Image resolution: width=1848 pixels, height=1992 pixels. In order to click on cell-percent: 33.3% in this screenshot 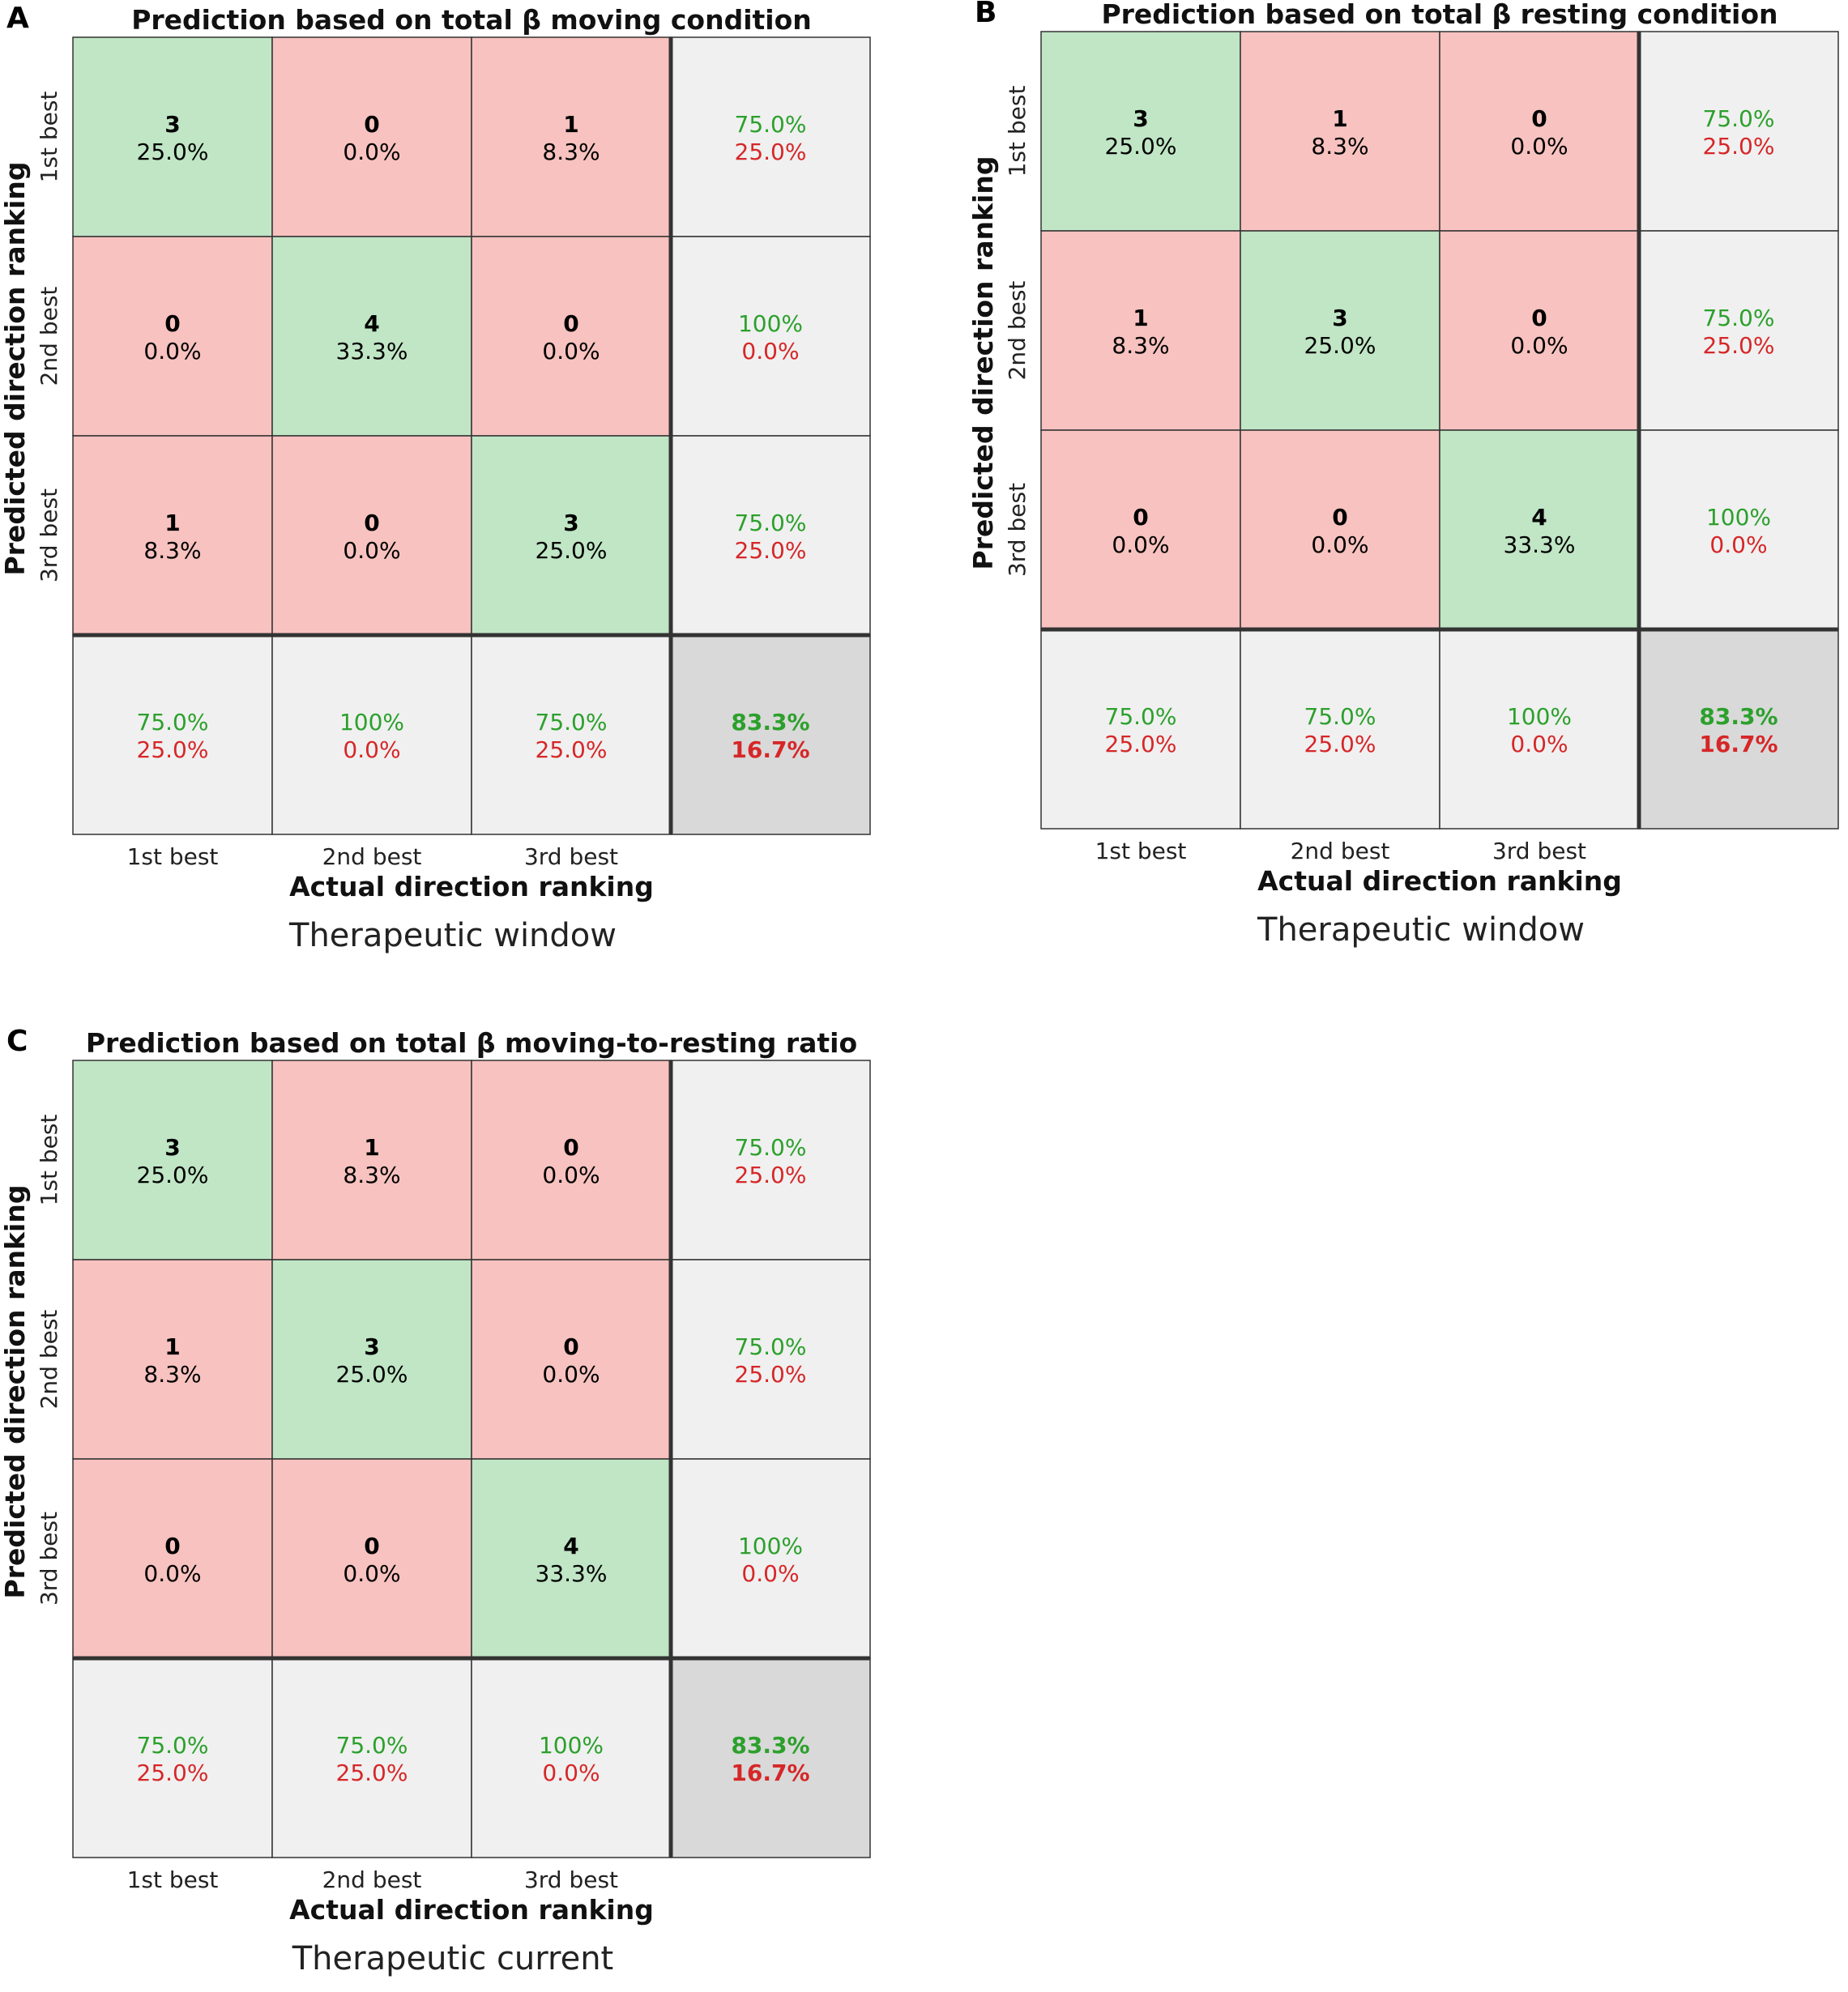, I will do `click(1540, 544)`.